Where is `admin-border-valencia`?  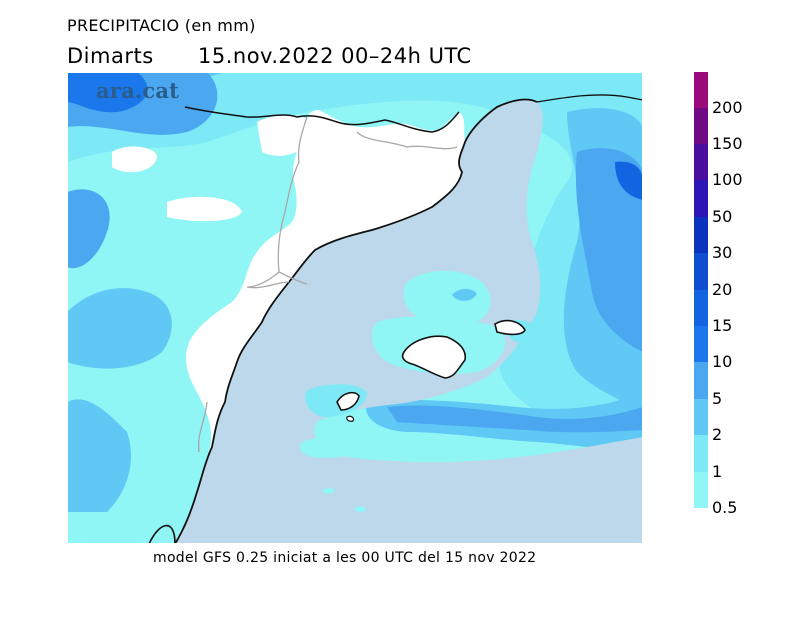 admin-border-valencia is located at coordinates (203, 427).